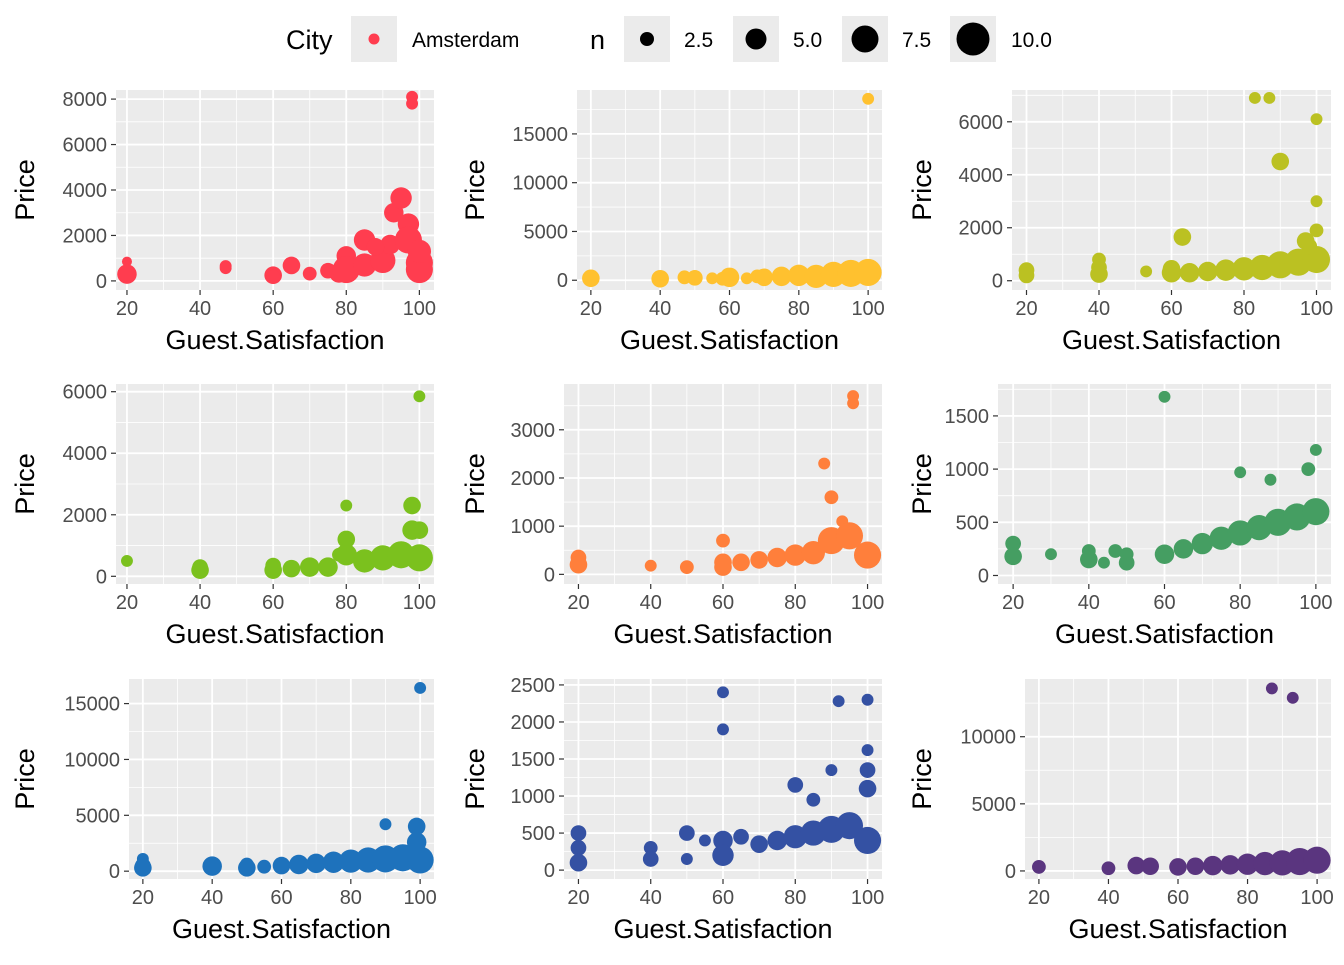 The image size is (1344, 965). What do you see at coordinates (92, 705) in the screenshot?
I see `y-tick-label: 15000` at bounding box center [92, 705].